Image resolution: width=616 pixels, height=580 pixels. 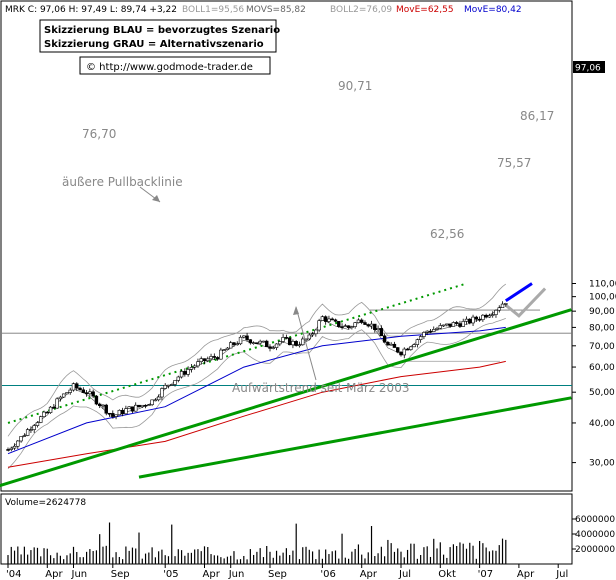 What do you see at coordinates (170, 574) in the screenshot?
I see `time-tick-label: '05` at bounding box center [170, 574].